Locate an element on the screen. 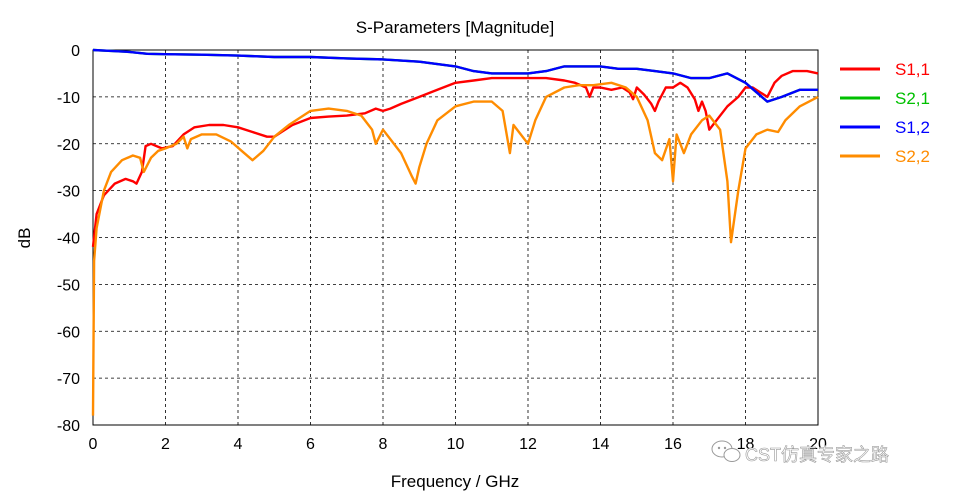 Image resolution: width=975 pixels, height=495 pixels. y-tick-label: -40 is located at coordinates (68, 239).